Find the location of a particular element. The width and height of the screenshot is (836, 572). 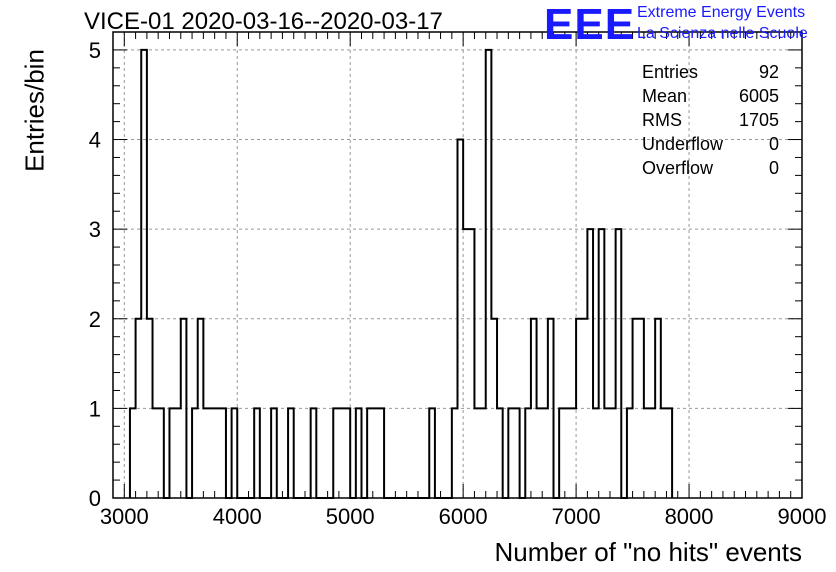

x-tick-label: 3000 is located at coordinates (124, 516).